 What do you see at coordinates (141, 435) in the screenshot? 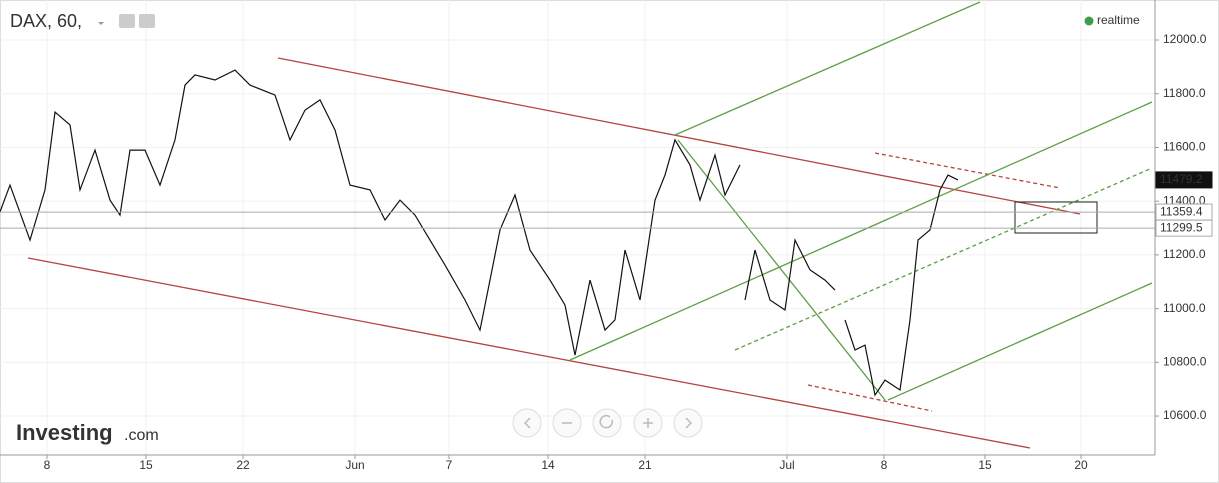
I see `watermark: .com` at bounding box center [141, 435].